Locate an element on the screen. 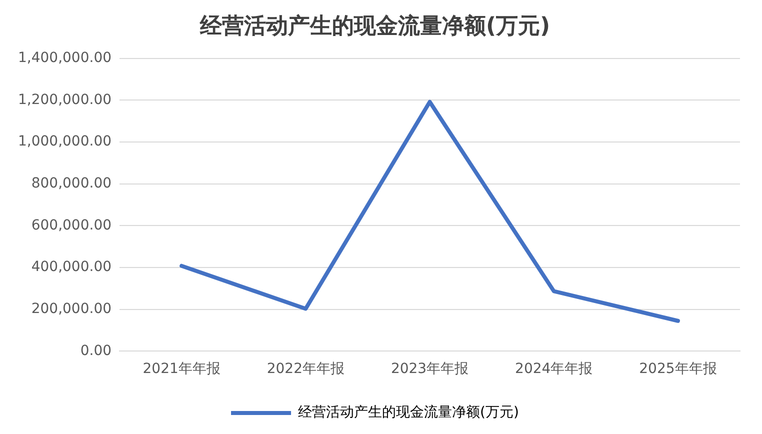 This screenshot has width=762, height=434. y-tick-label: 800,000.00 is located at coordinates (71, 184).